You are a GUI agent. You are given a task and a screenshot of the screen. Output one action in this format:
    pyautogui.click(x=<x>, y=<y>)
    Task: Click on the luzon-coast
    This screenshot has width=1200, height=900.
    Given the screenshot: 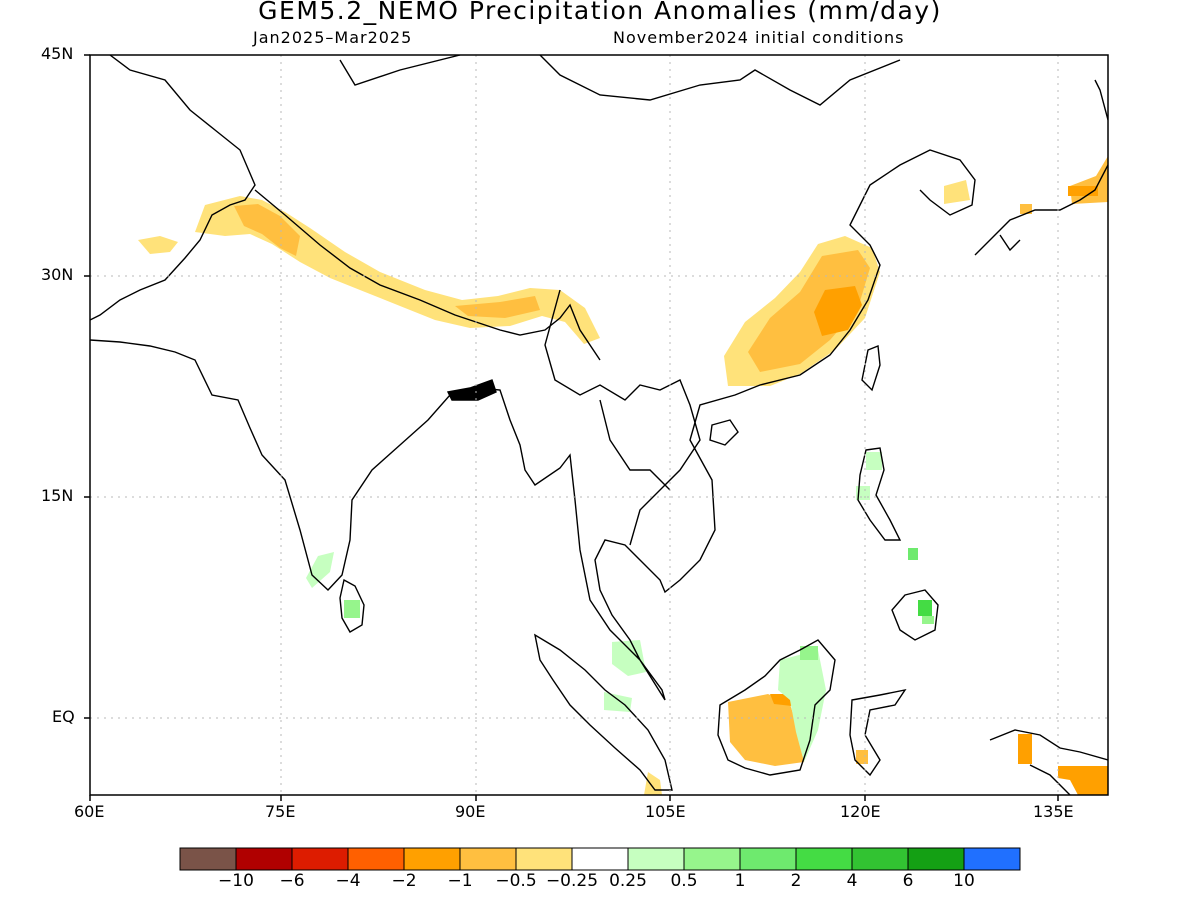 What is the action you would take?
    pyautogui.click(x=879, y=494)
    